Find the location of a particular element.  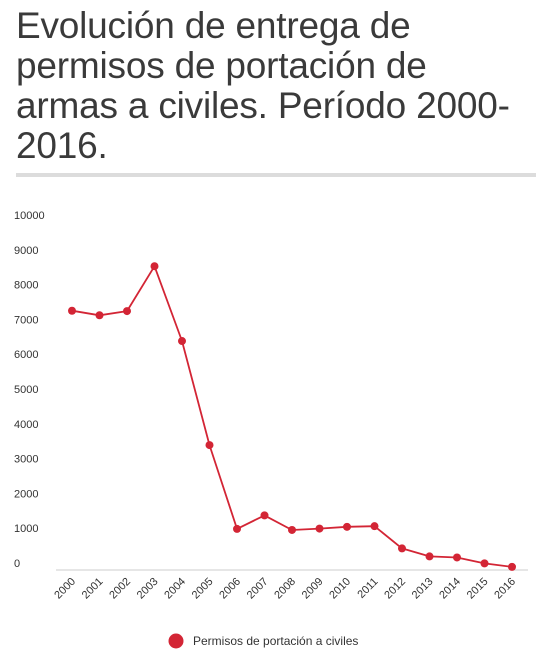

x-tick-label: 2011 is located at coordinates (367, 588).